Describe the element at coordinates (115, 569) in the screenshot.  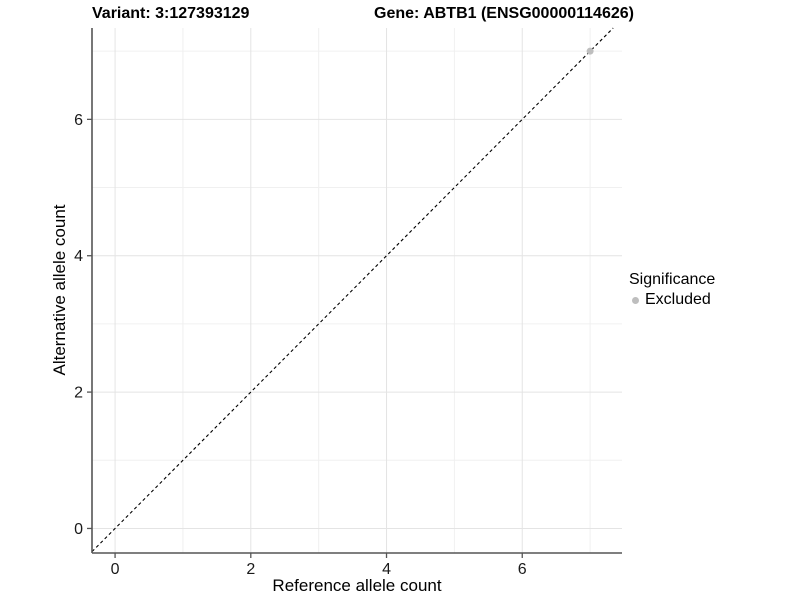
I see `x-tick-label: 0` at that location.